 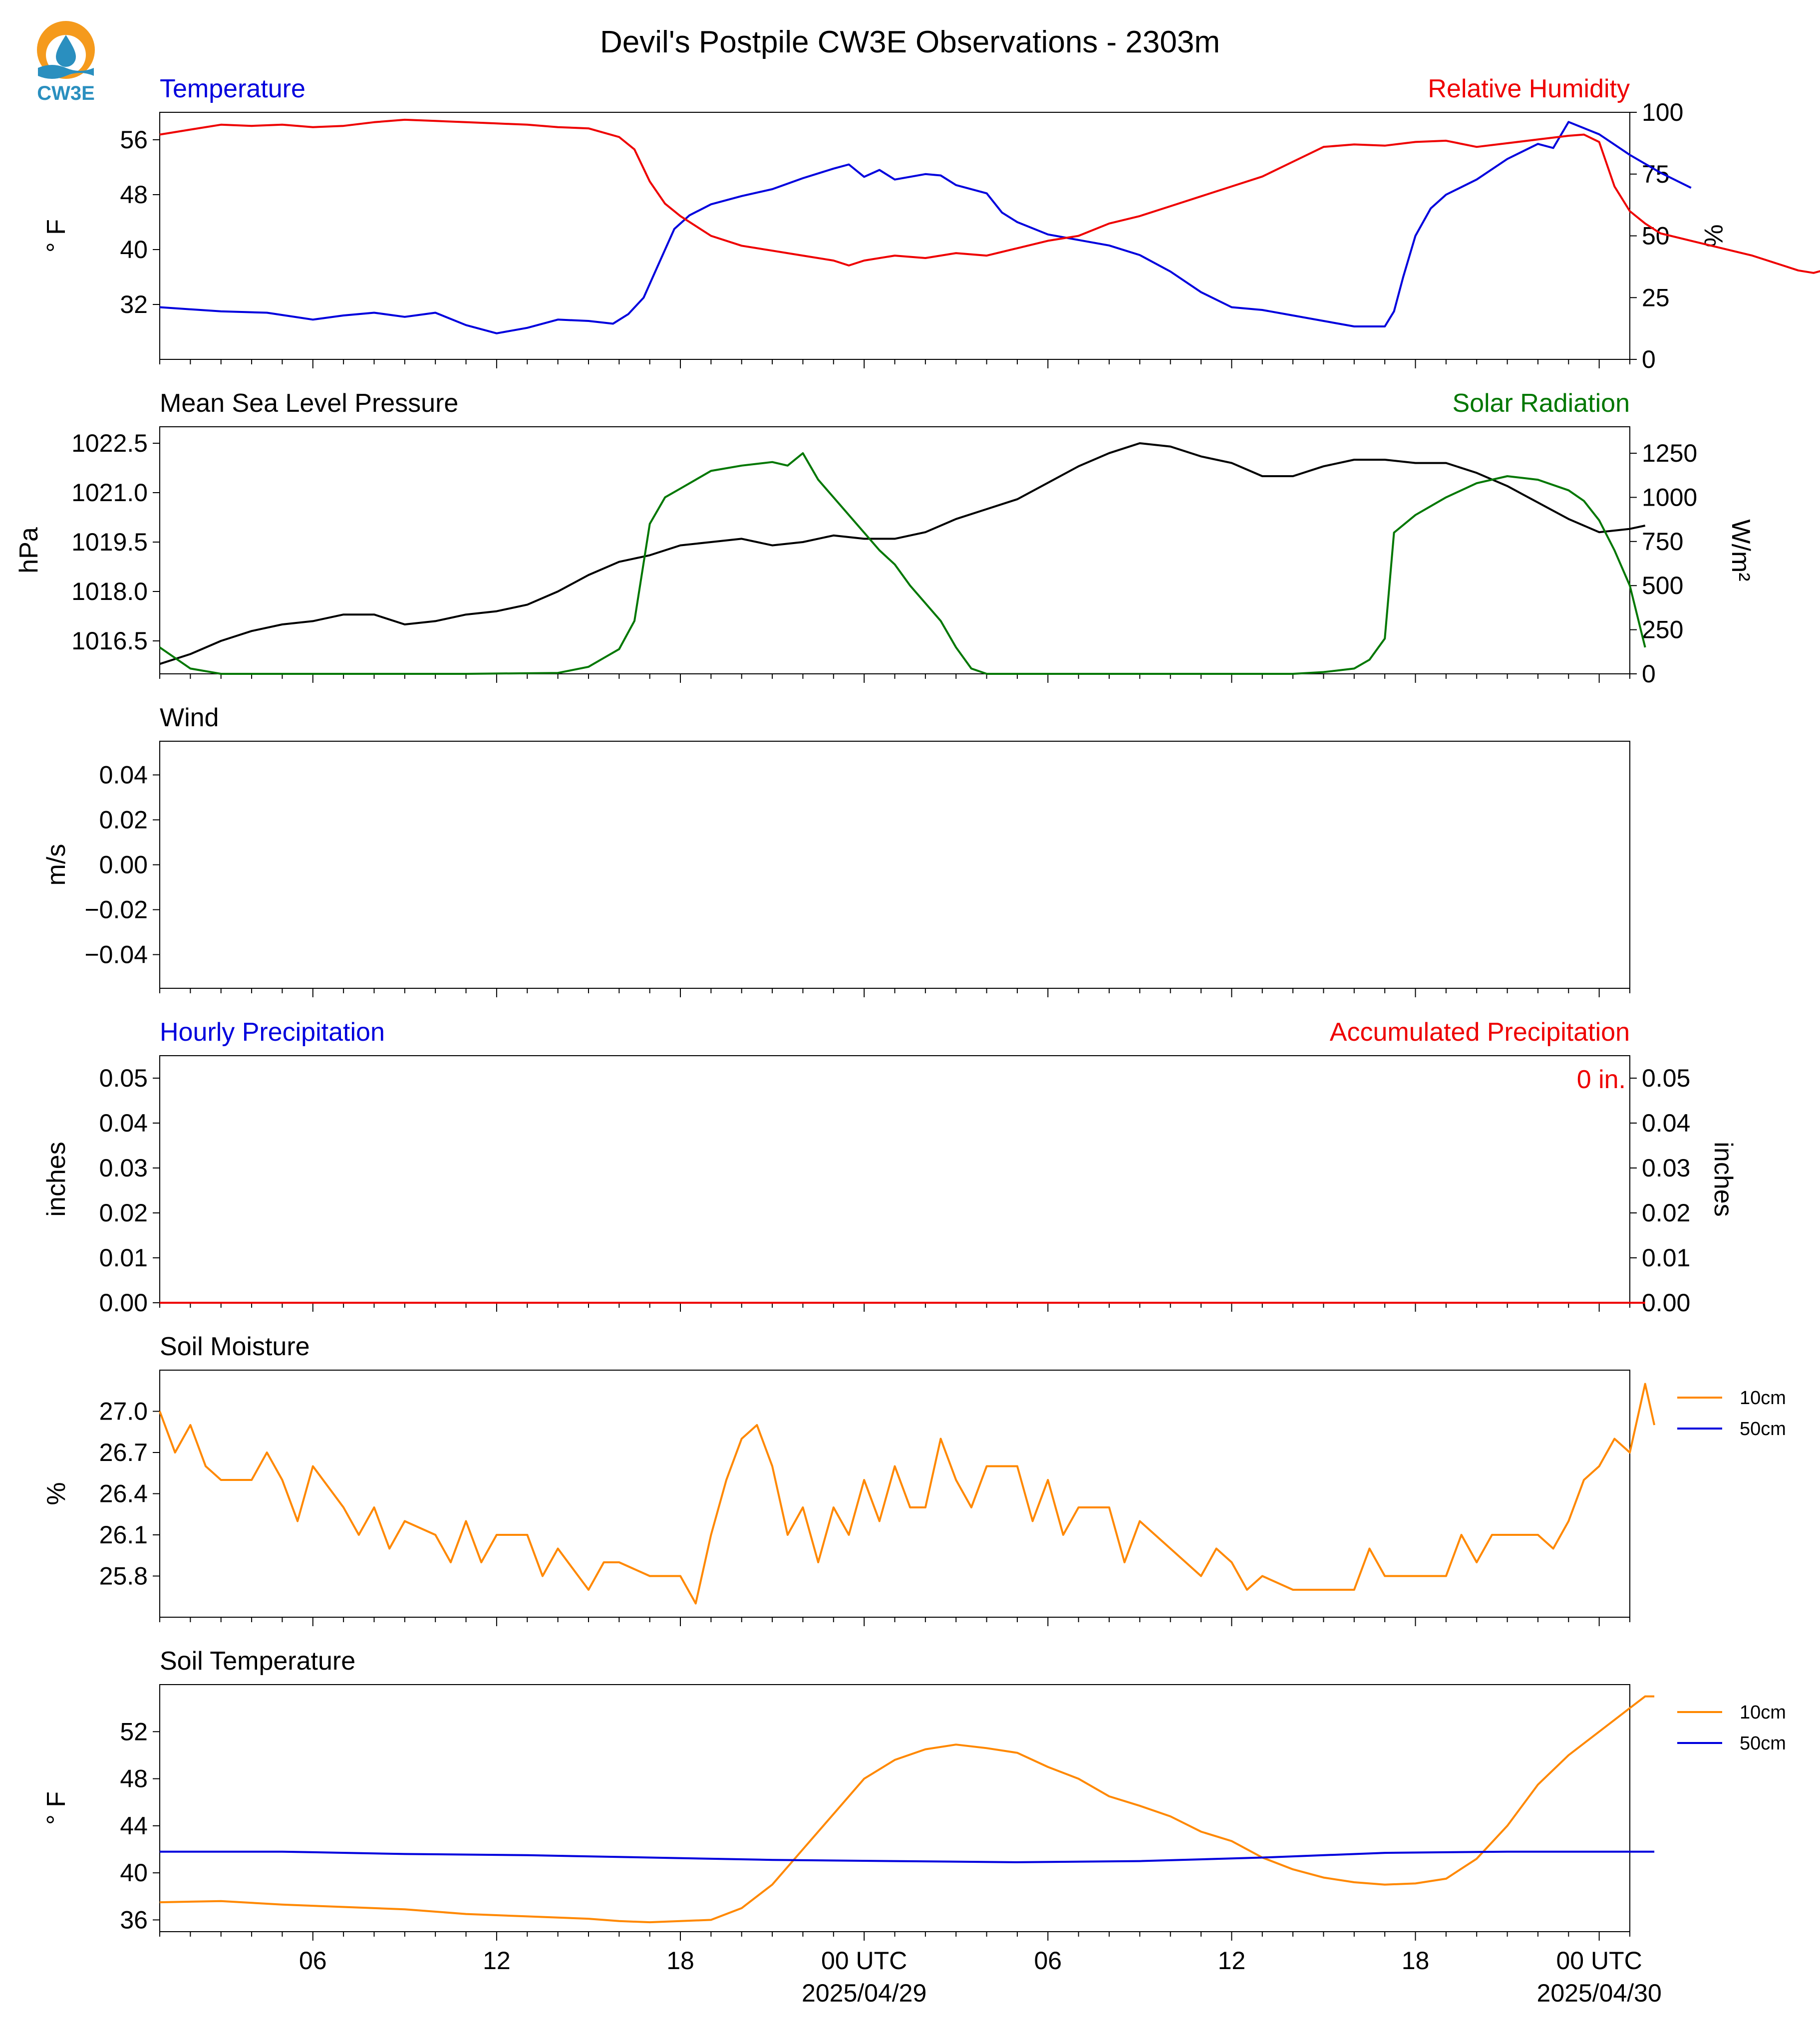 What do you see at coordinates (109, 493) in the screenshot?
I see `y-tick-label-left: 1021.0` at bounding box center [109, 493].